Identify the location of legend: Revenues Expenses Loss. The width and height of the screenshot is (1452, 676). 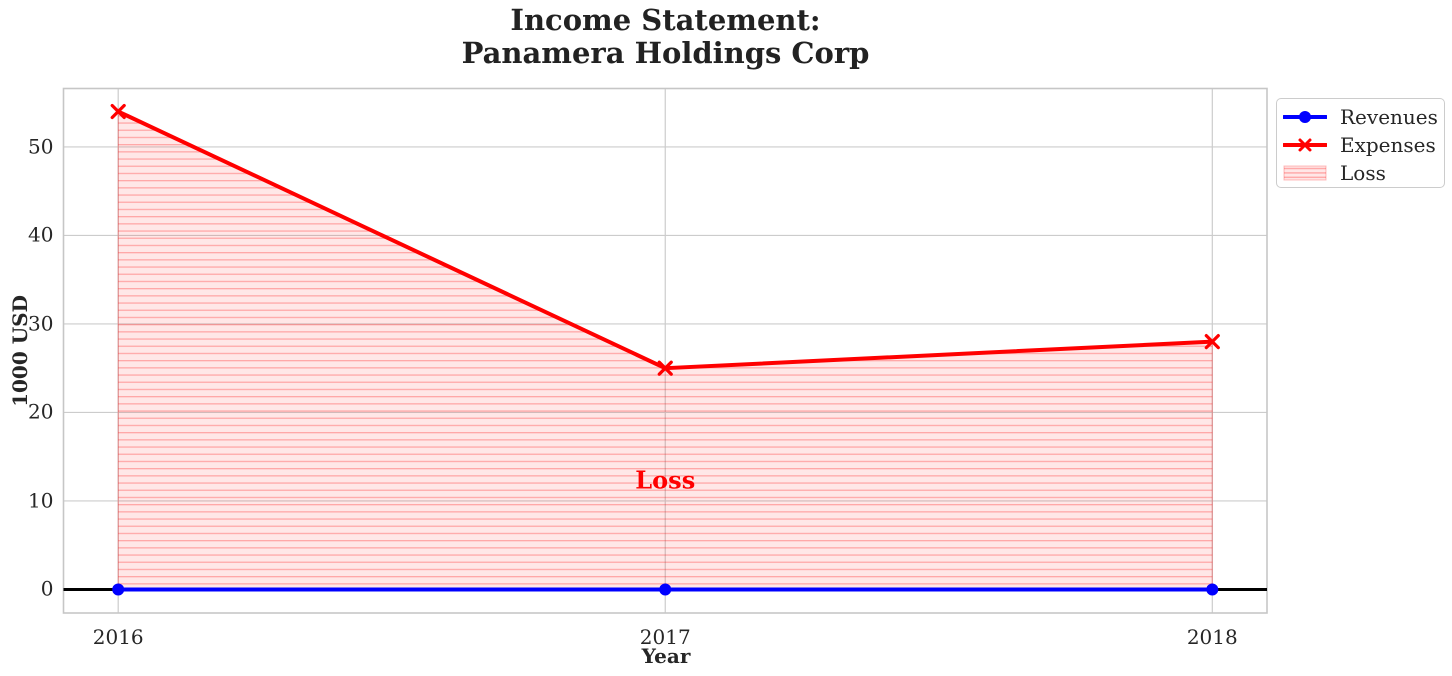
(1360, 143).